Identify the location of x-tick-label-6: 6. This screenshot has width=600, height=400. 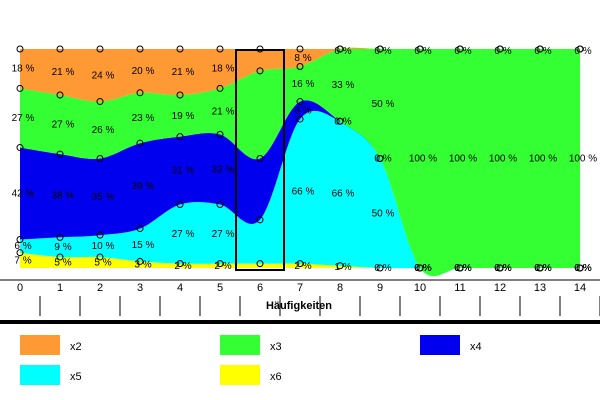
(260, 288).